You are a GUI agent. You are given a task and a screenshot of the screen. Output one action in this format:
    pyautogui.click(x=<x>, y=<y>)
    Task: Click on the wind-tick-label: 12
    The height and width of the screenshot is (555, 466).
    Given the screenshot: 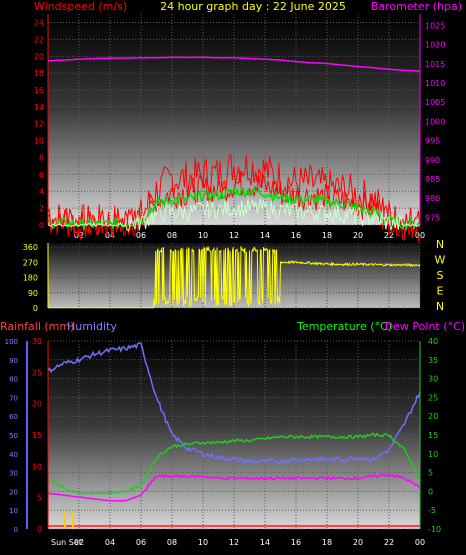 What is the action you would take?
    pyautogui.click(x=39, y=124)
    